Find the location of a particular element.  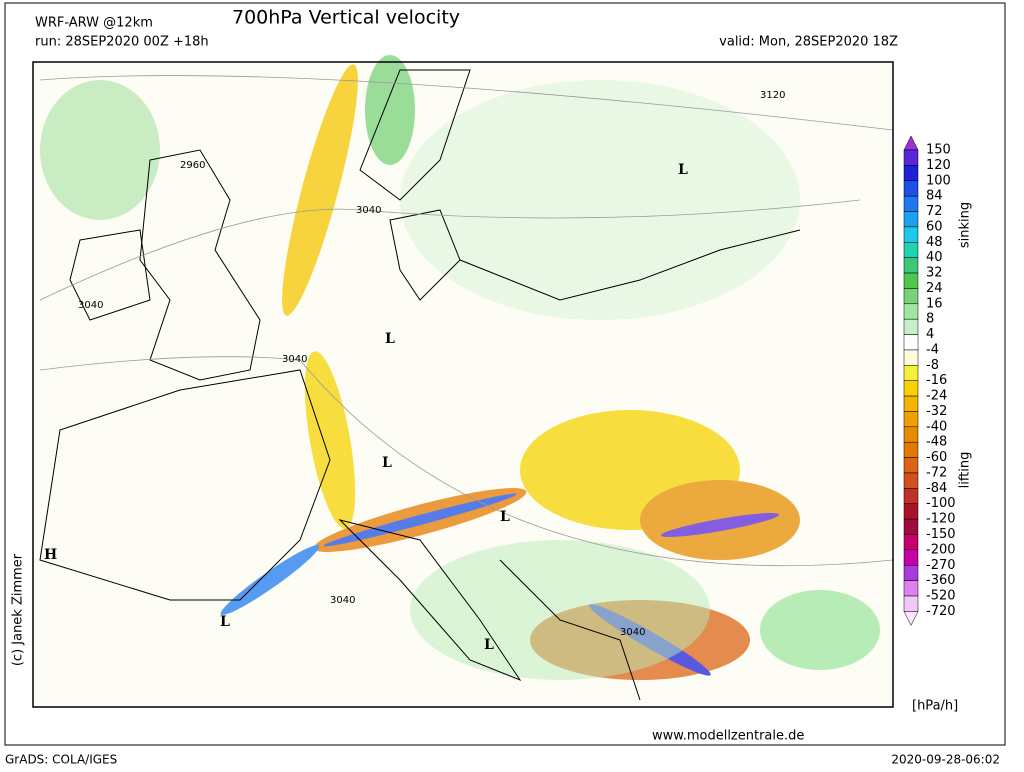

lifting-label: lifting is located at coordinates (965, 470).